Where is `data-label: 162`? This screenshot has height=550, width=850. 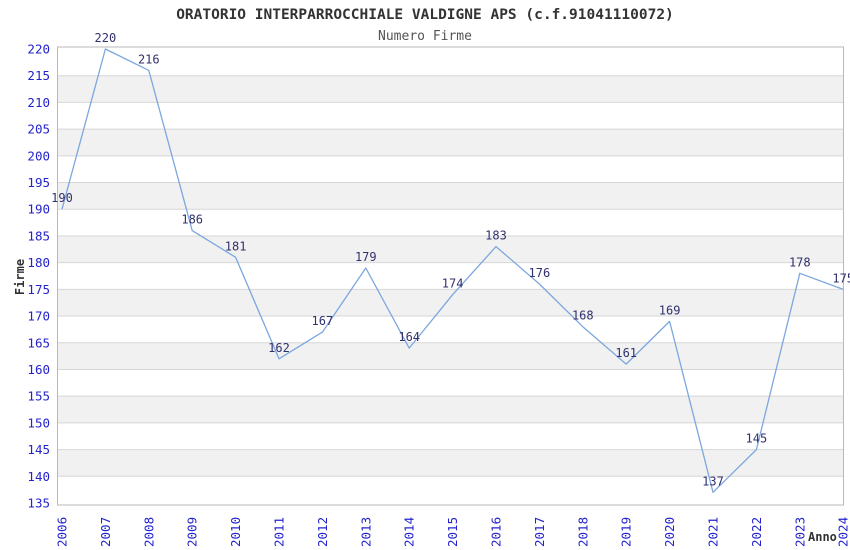 data-label: 162 is located at coordinates (279, 348).